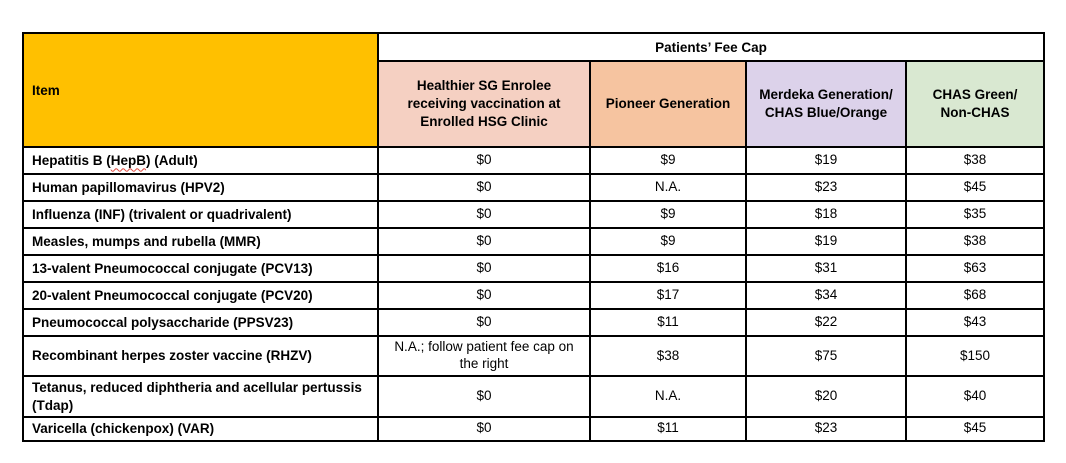  What do you see at coordinates (826, 322) in the screenshot?
I see `value-cell: $22` at bounding box center [826, 322].